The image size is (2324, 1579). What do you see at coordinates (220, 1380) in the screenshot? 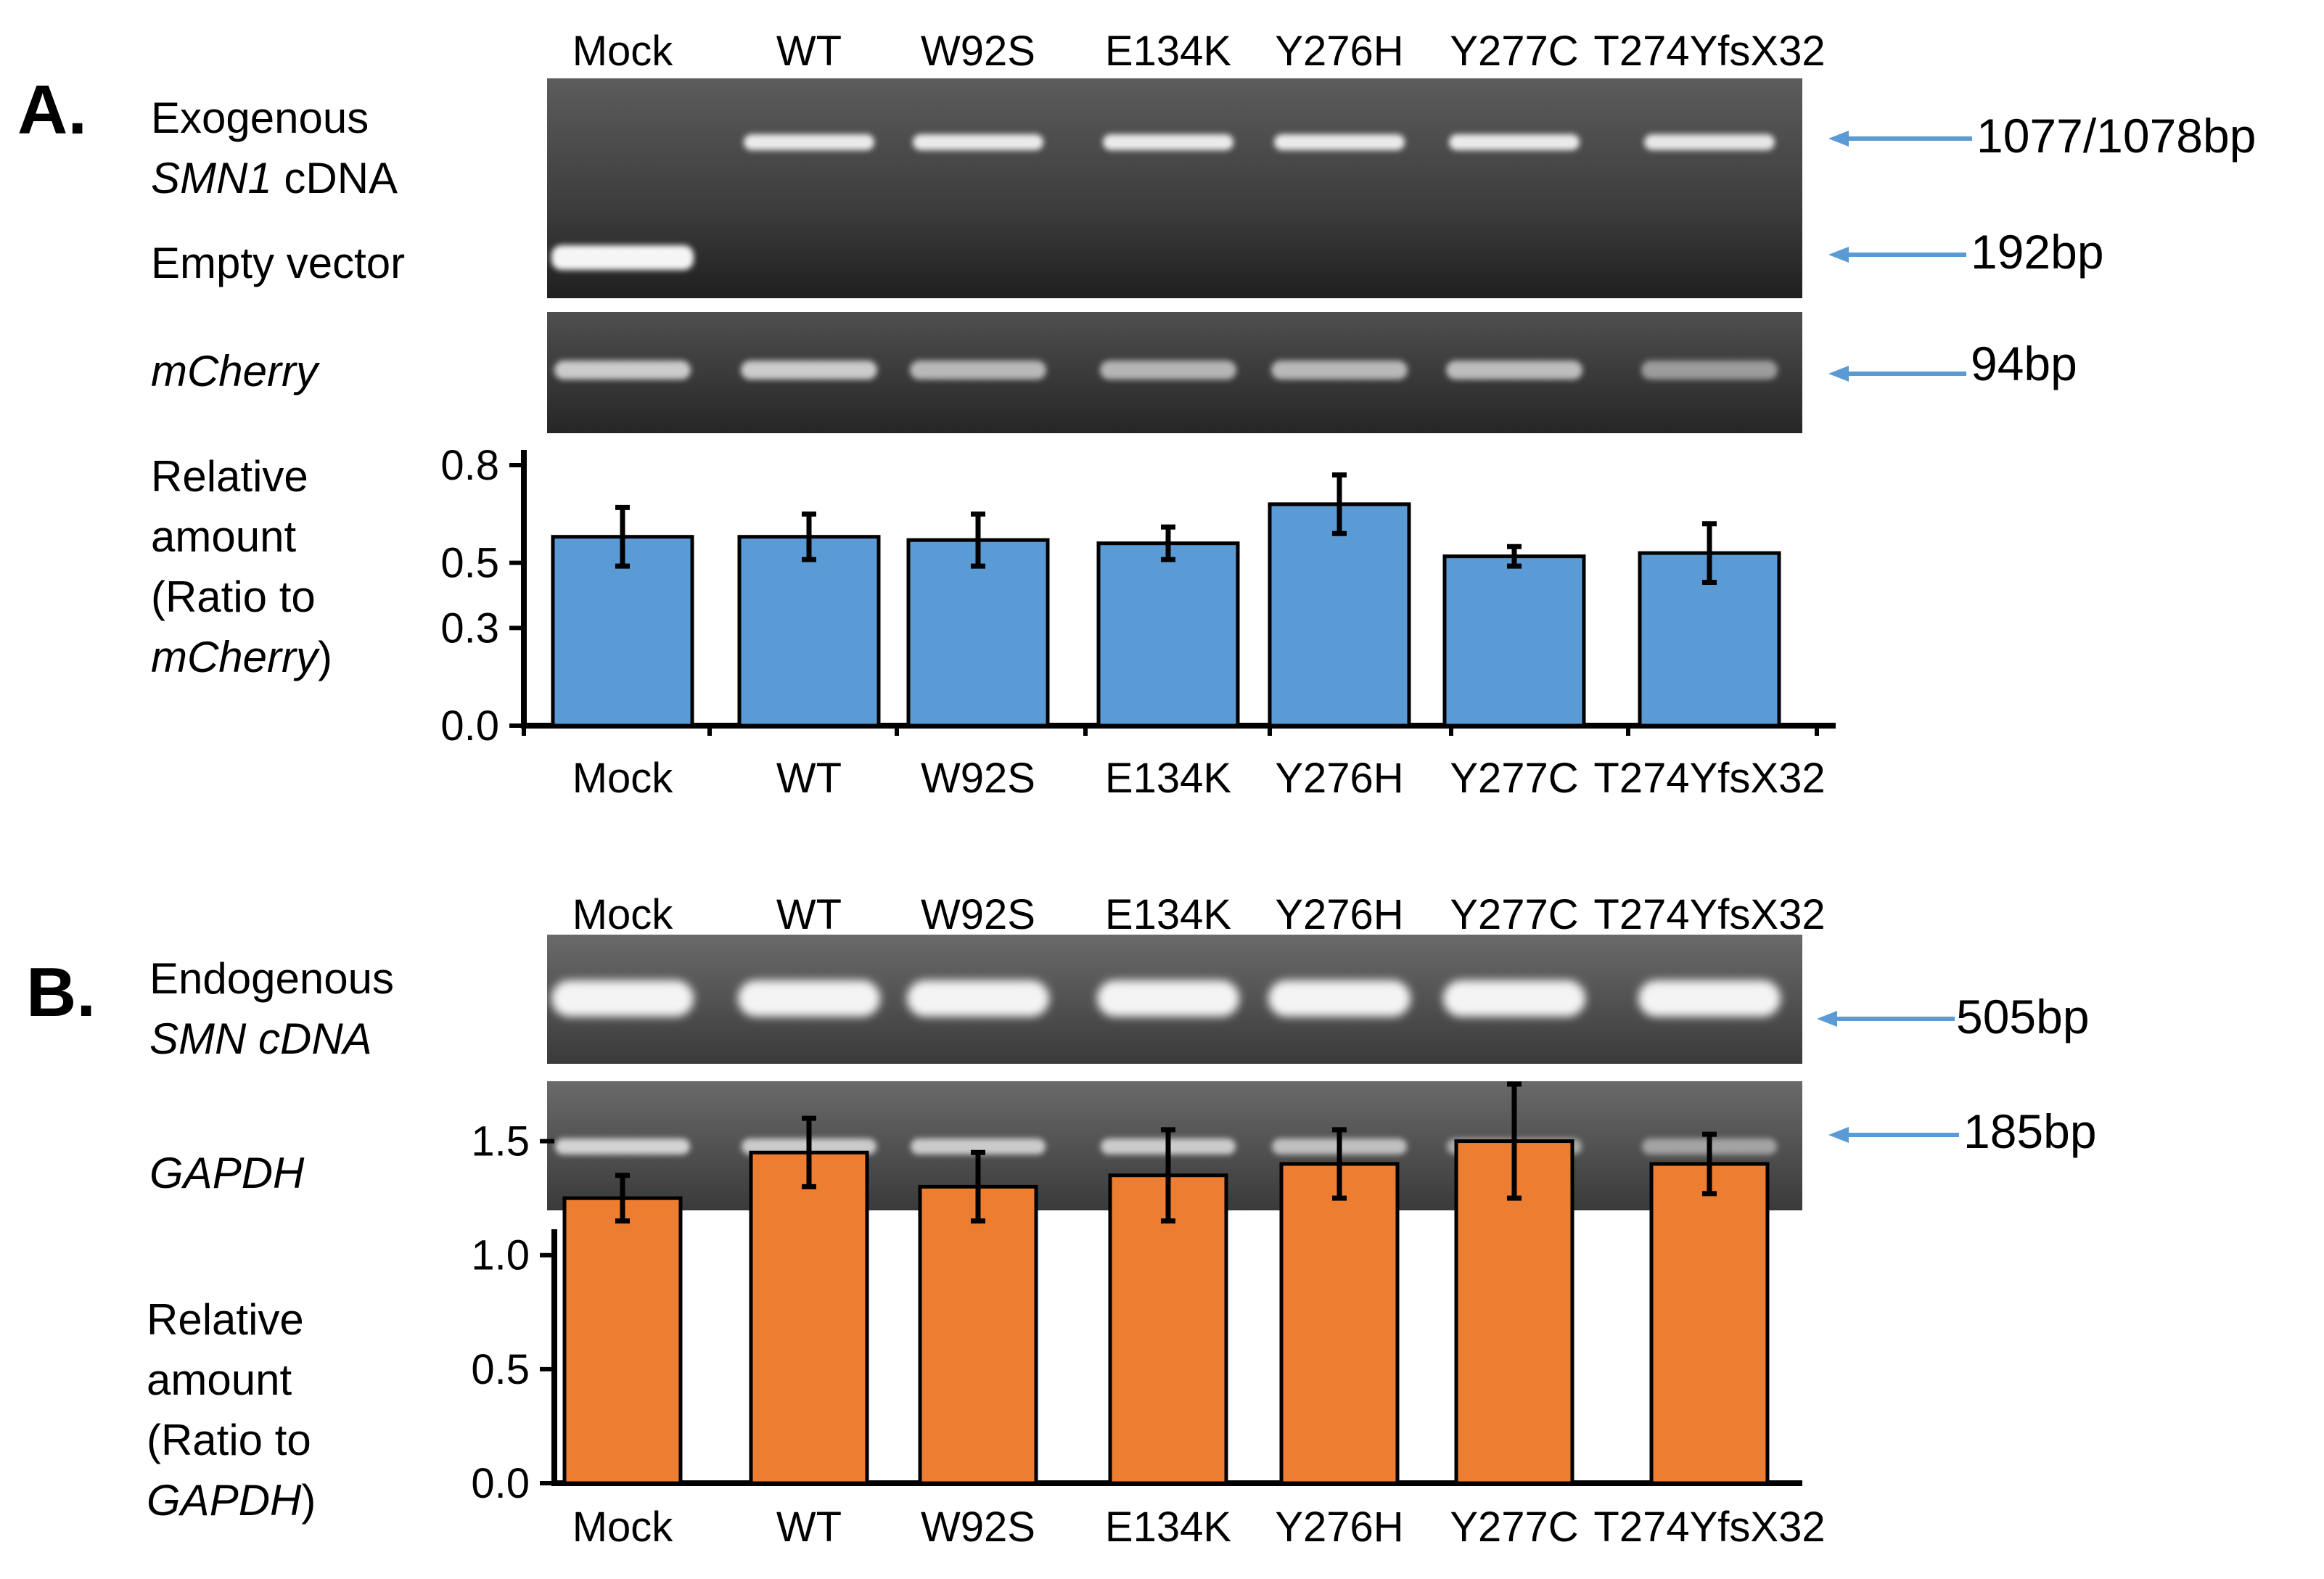
I see `chart-b-ylabel-line2: amount` at bounding box center [220, 1380].